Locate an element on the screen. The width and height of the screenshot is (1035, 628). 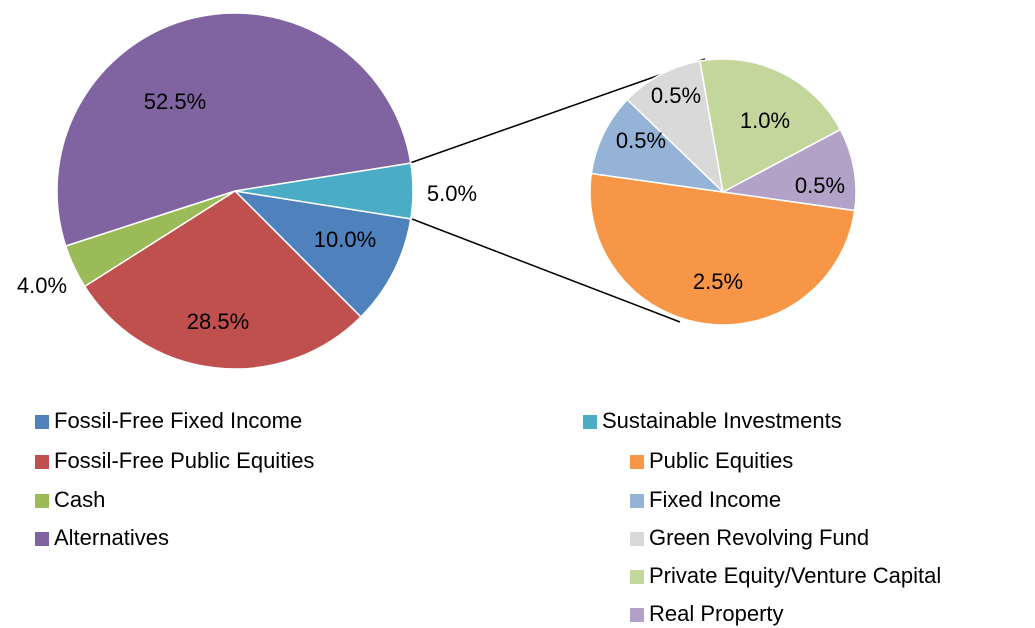
data-label: 2.5% is located at coordinates (718, 281).